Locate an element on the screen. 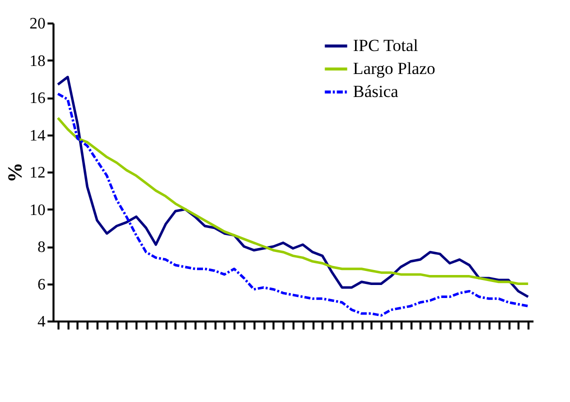  y-tick-label: 4 is located at coordinates (42, 322).